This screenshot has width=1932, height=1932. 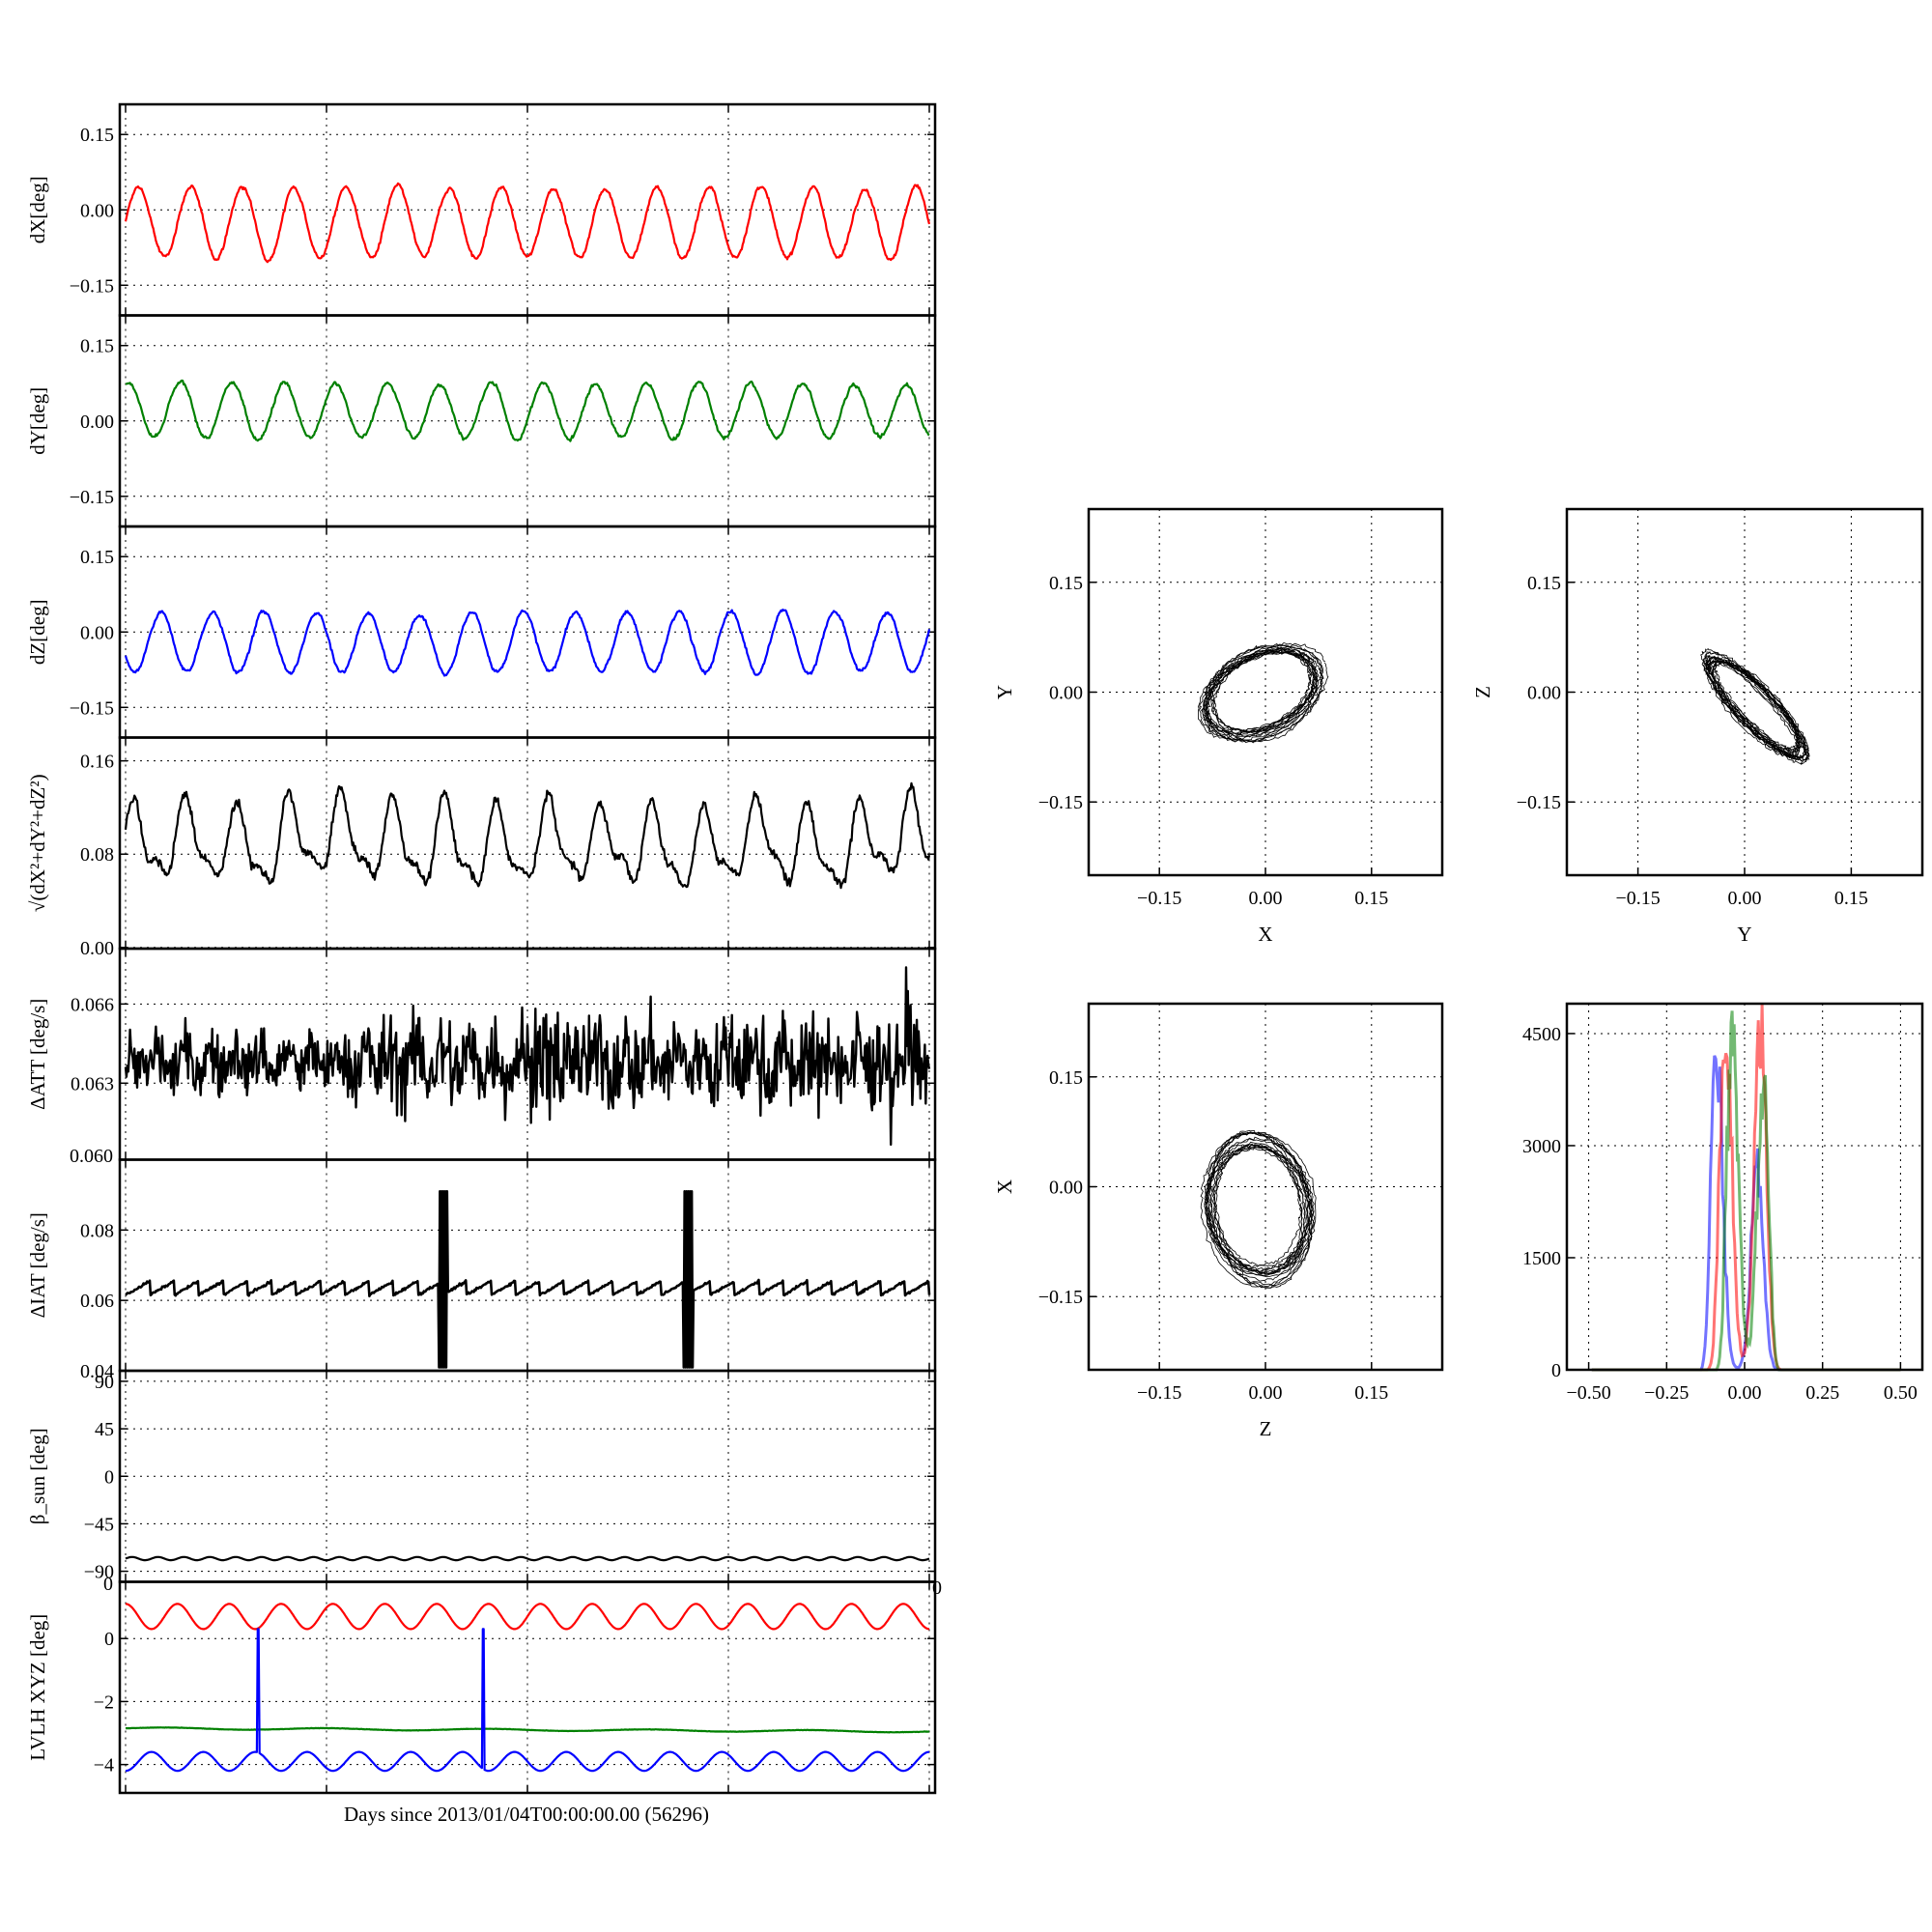 What do you see at coordinates (37, 1265) in the screenshot?
I see `y-axis-label: ΔIAT [deg/s]` at bounding box center [37, 1265].